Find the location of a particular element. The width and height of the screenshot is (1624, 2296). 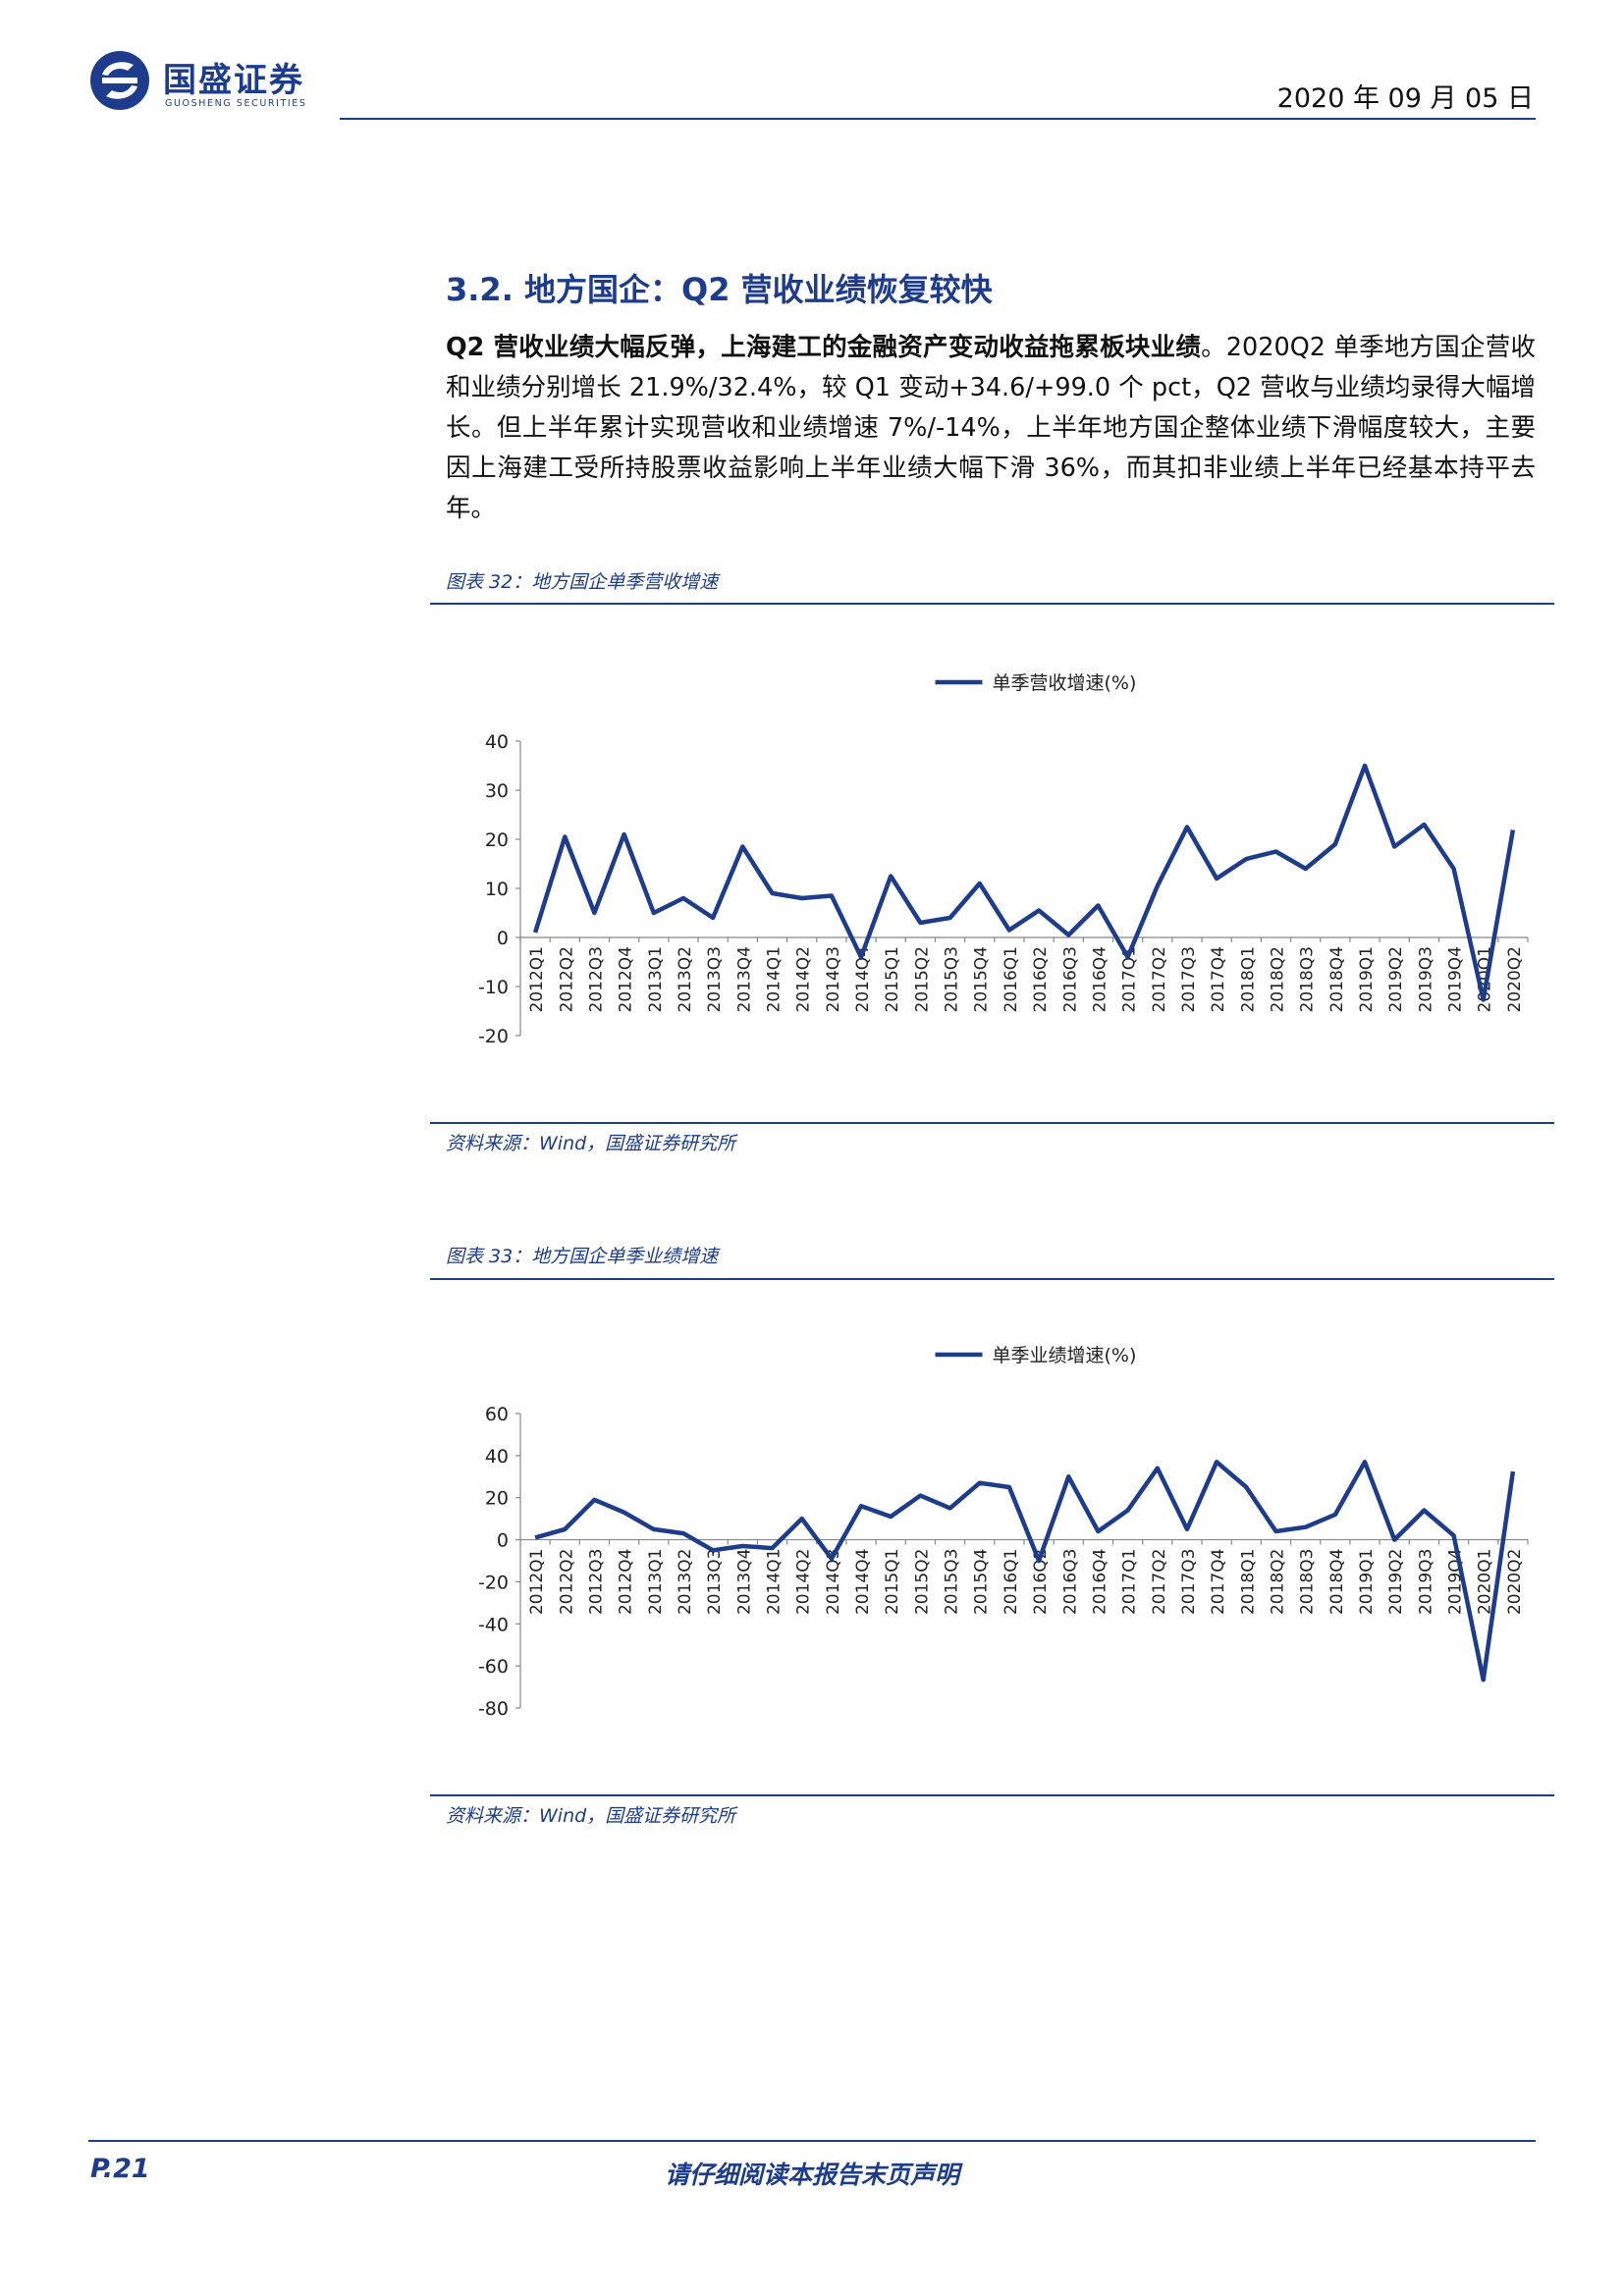

x-tick-label: 2017Q1 is located at coordinates (1130, 1582).